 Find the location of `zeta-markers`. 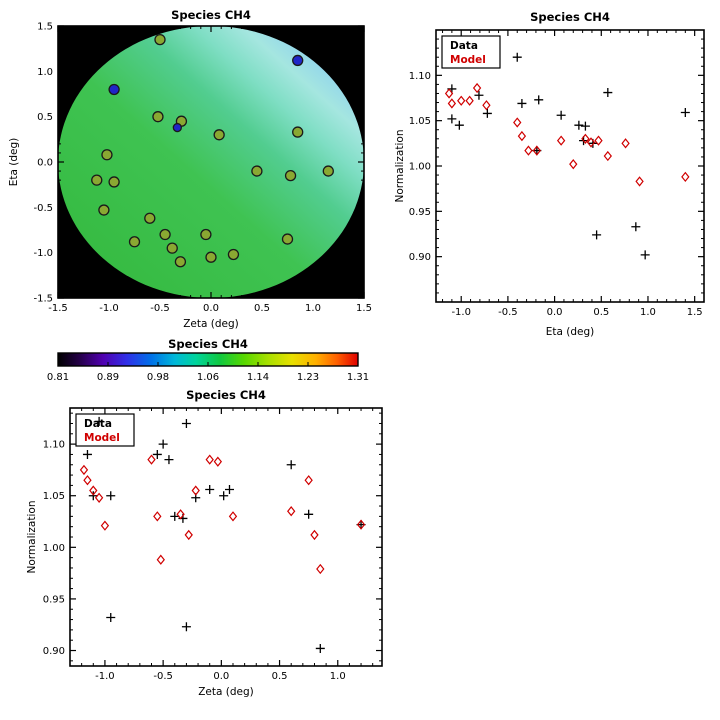

zeta-markers is located at coordinates (222, 534).